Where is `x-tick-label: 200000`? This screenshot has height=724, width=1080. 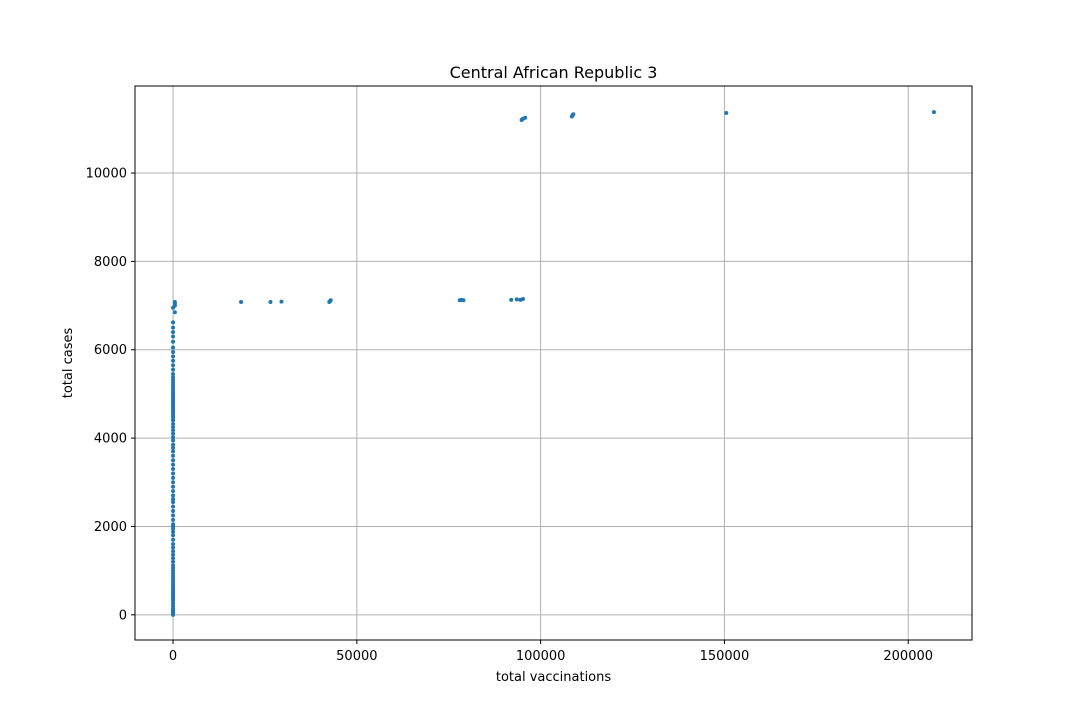 x-tick-label: 200000 is located at coordinates (908, 656).